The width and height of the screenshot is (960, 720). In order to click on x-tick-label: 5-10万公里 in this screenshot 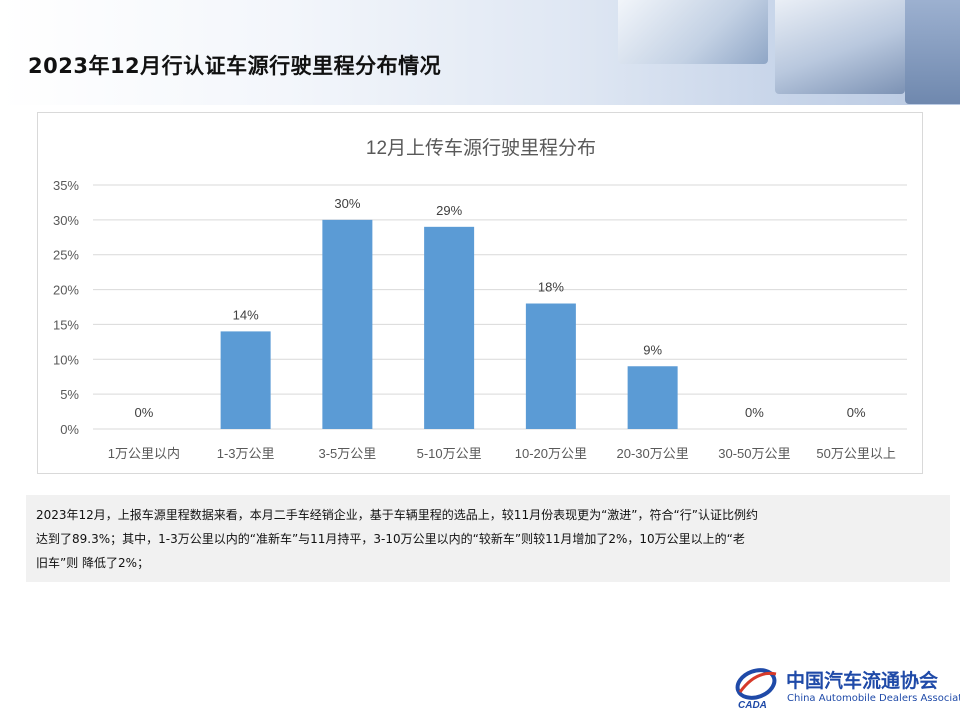, I will do `click(449, 453)`.